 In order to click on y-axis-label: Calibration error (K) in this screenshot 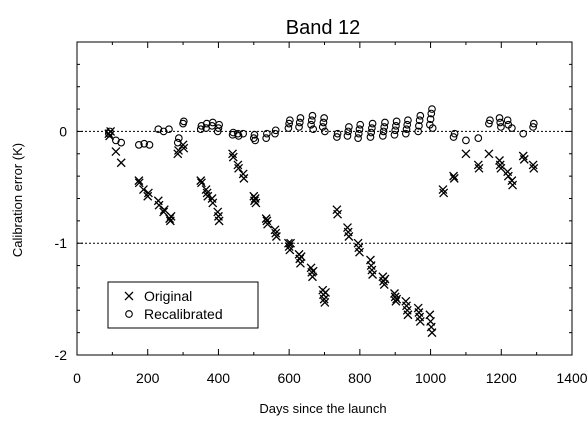, I will do `click(17, 200)`.